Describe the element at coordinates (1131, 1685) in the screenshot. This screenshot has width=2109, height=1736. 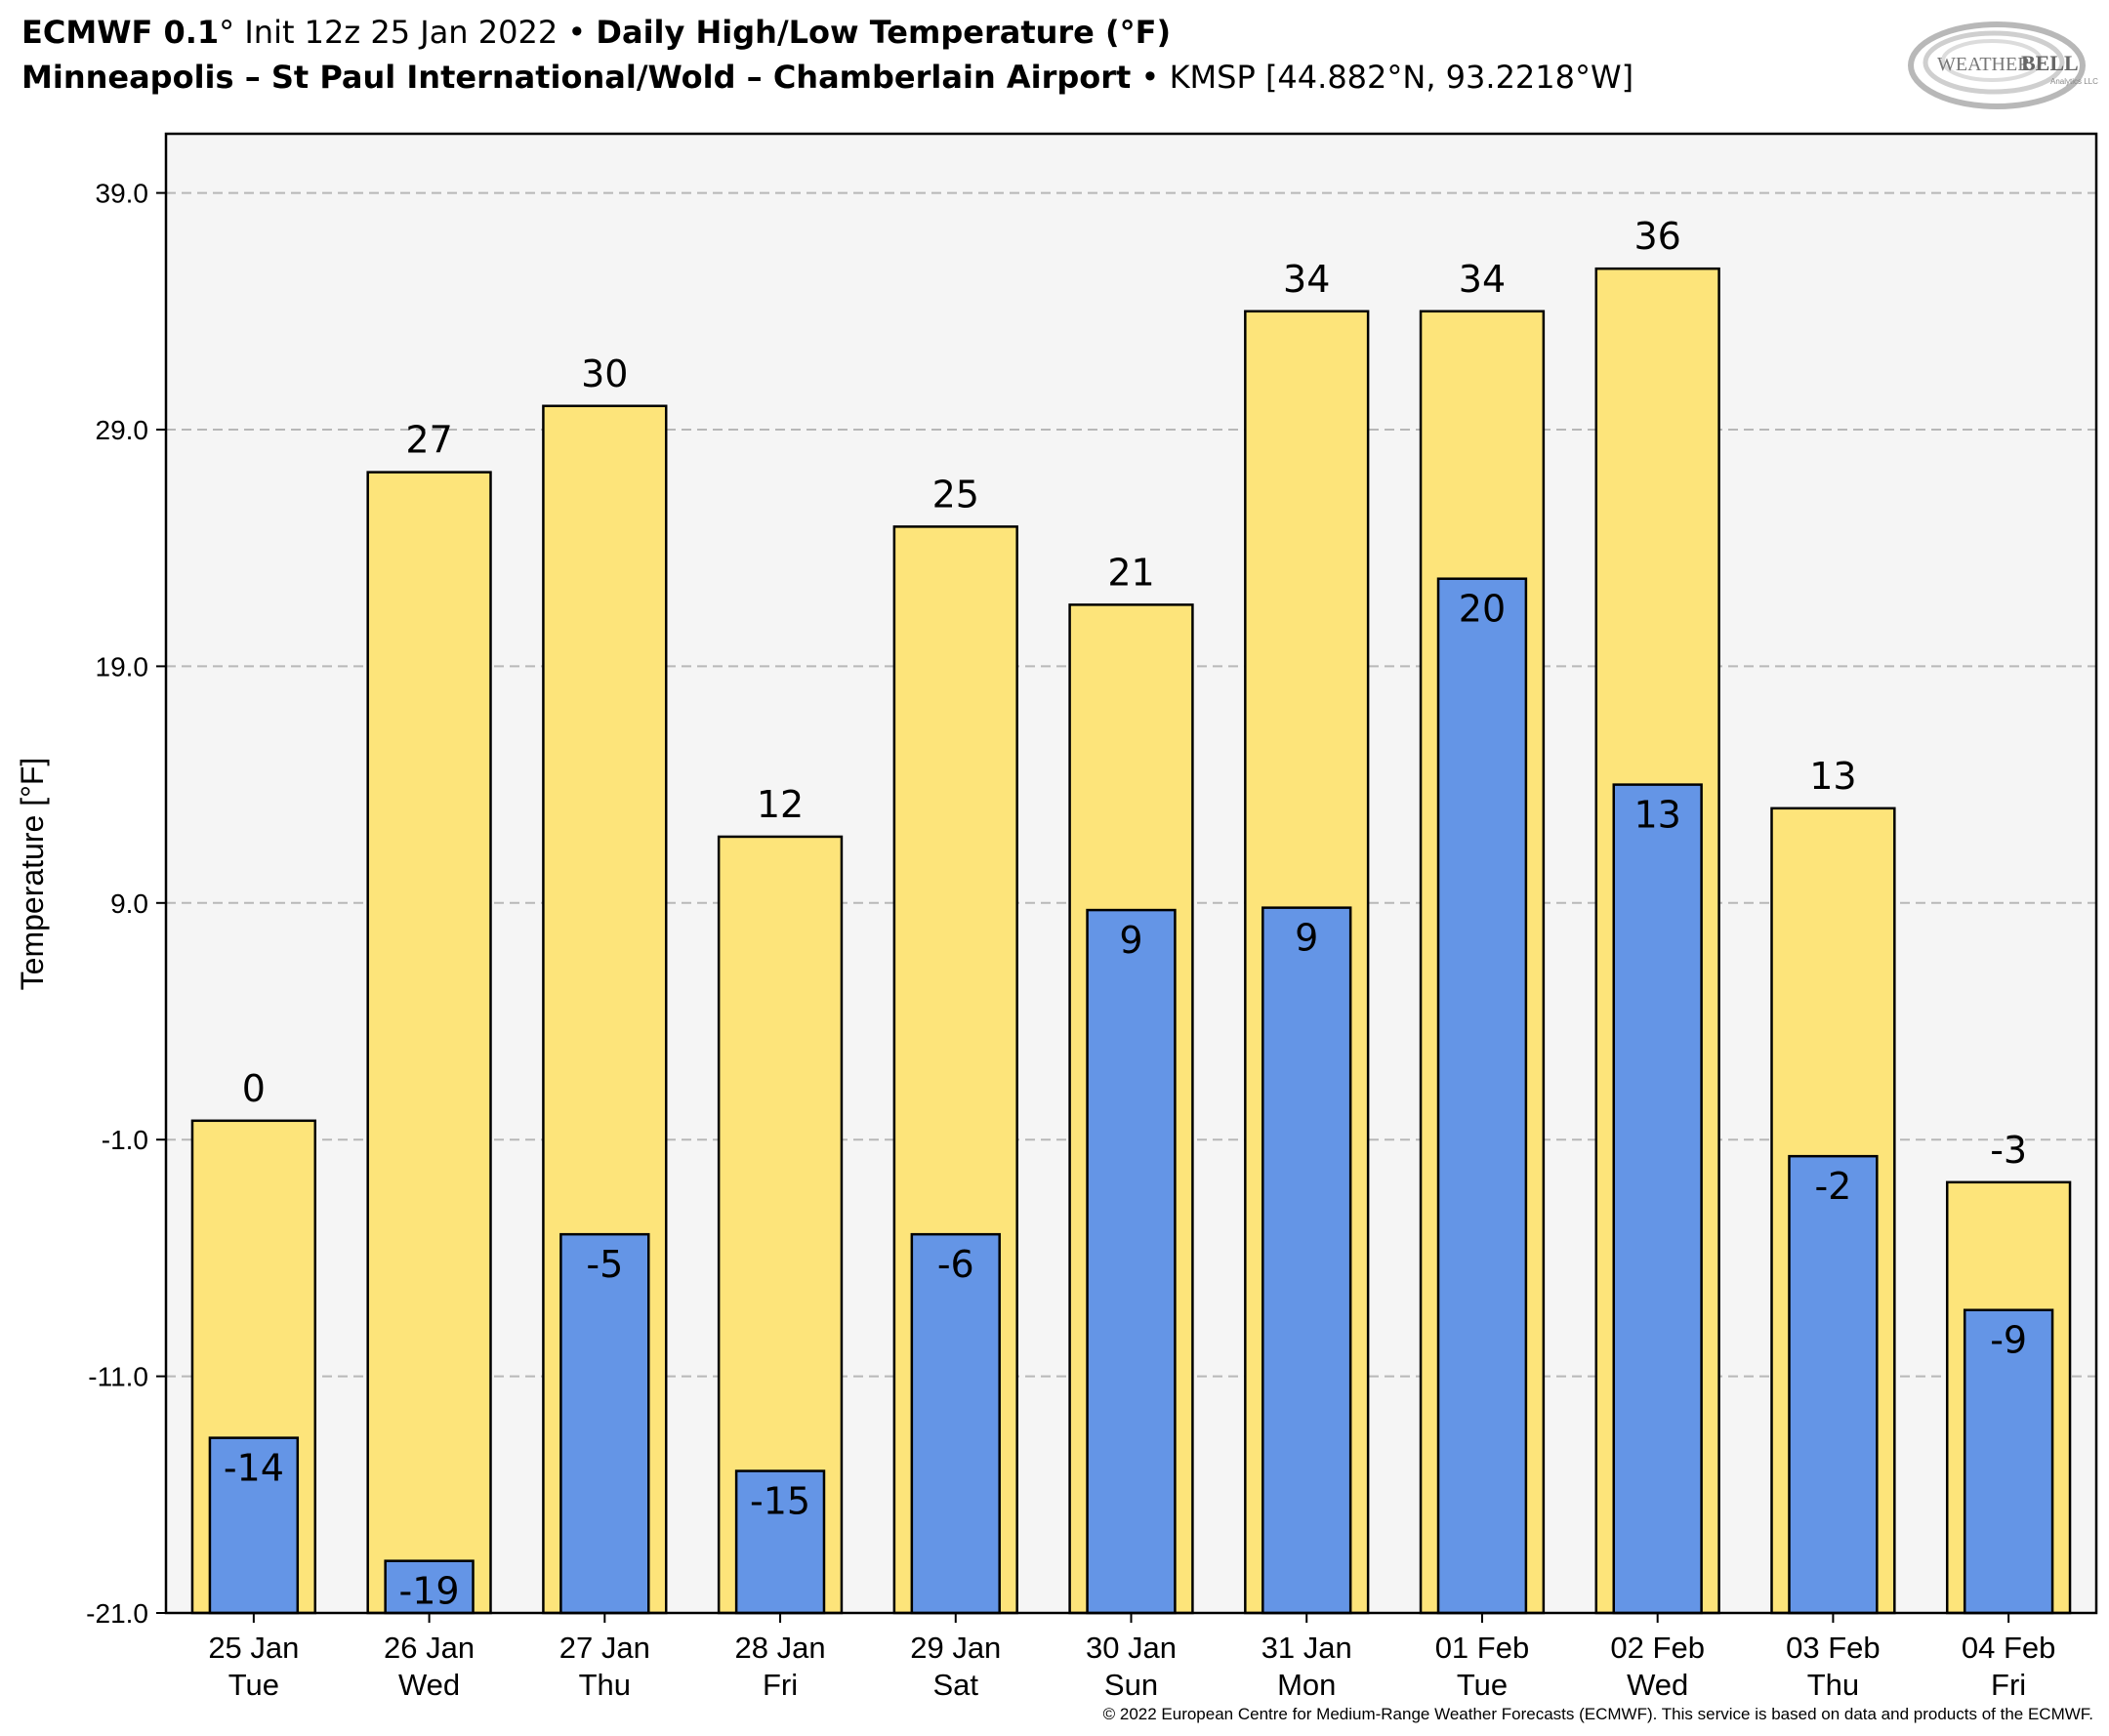
I see `x-tick-day: Sun` at that location.